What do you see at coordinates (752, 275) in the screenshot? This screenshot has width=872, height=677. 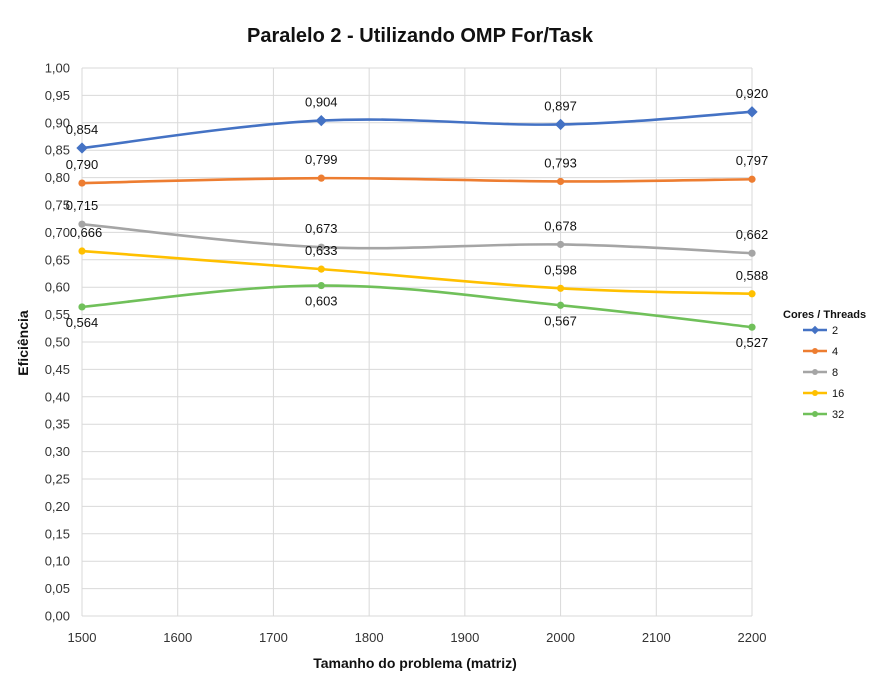 I see `data-label: 0,588` at bounding box center [752, 275].